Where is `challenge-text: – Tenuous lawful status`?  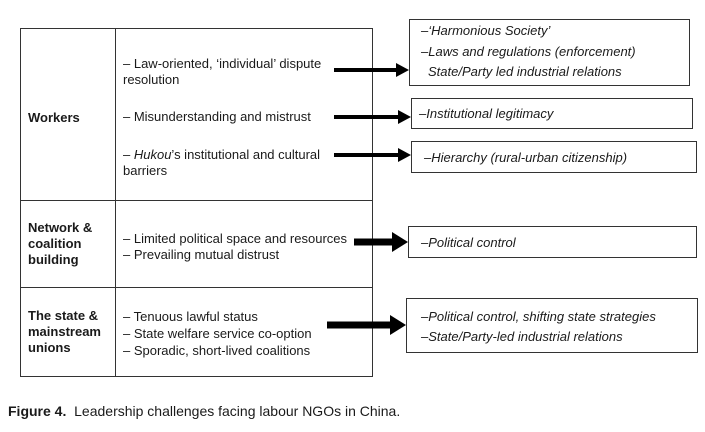
challenge-text: – Tenuous lawful status is located at coordinates (190, 316).